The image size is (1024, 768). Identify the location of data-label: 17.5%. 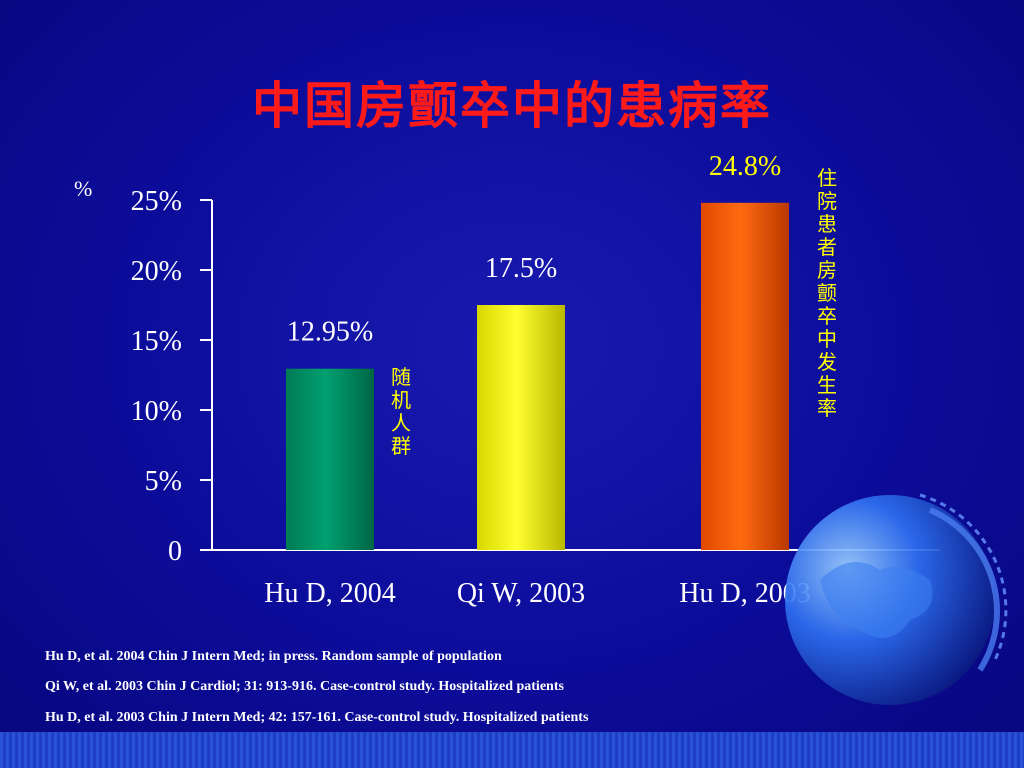
(521, 268).